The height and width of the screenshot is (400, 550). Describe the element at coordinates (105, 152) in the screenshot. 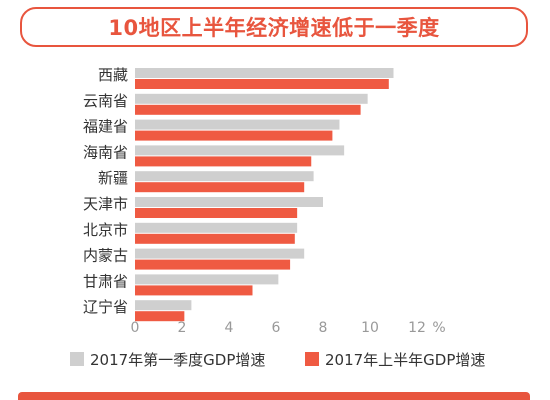

I see `category-label: 海南省` at that location.